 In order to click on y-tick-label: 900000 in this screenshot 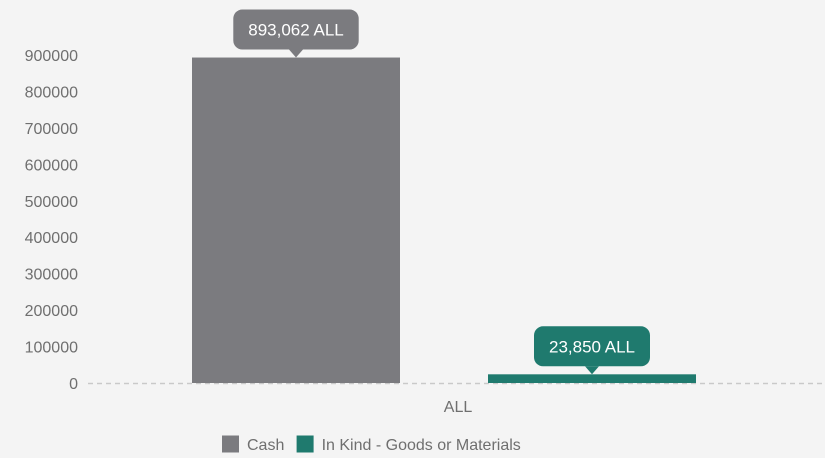, I will do `click(51, 56)`.